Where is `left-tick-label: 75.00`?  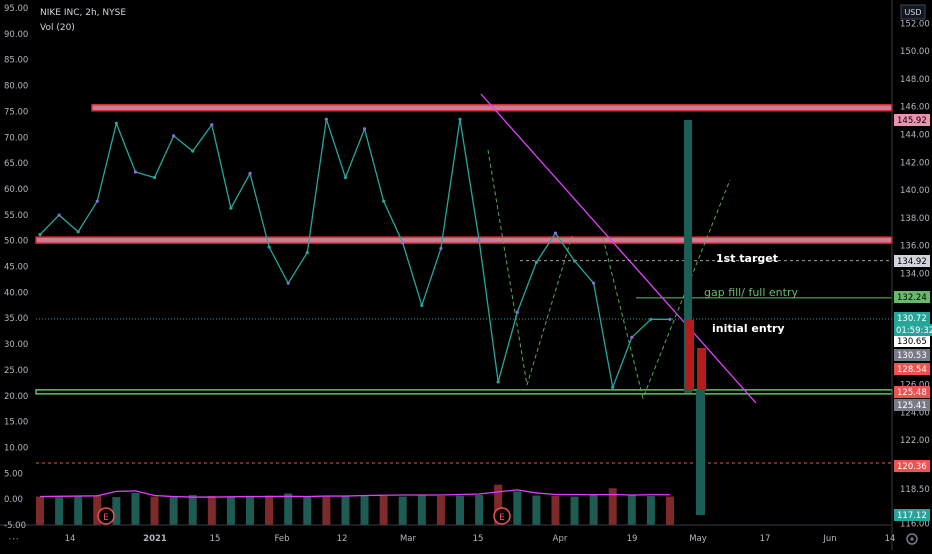
left-tick-label: 75.00 is located at coordinates (16, 112).